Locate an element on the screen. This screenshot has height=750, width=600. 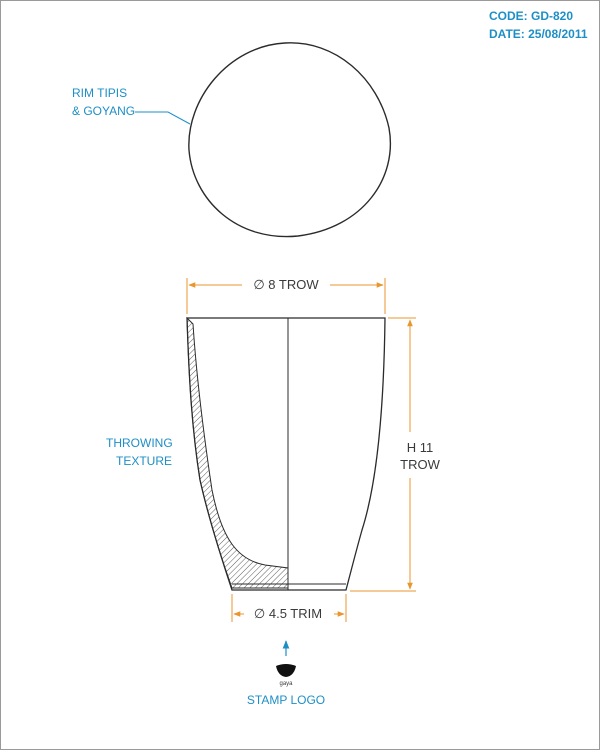
code-label: CODE: GD-820 is located at coordinates (531, 16).